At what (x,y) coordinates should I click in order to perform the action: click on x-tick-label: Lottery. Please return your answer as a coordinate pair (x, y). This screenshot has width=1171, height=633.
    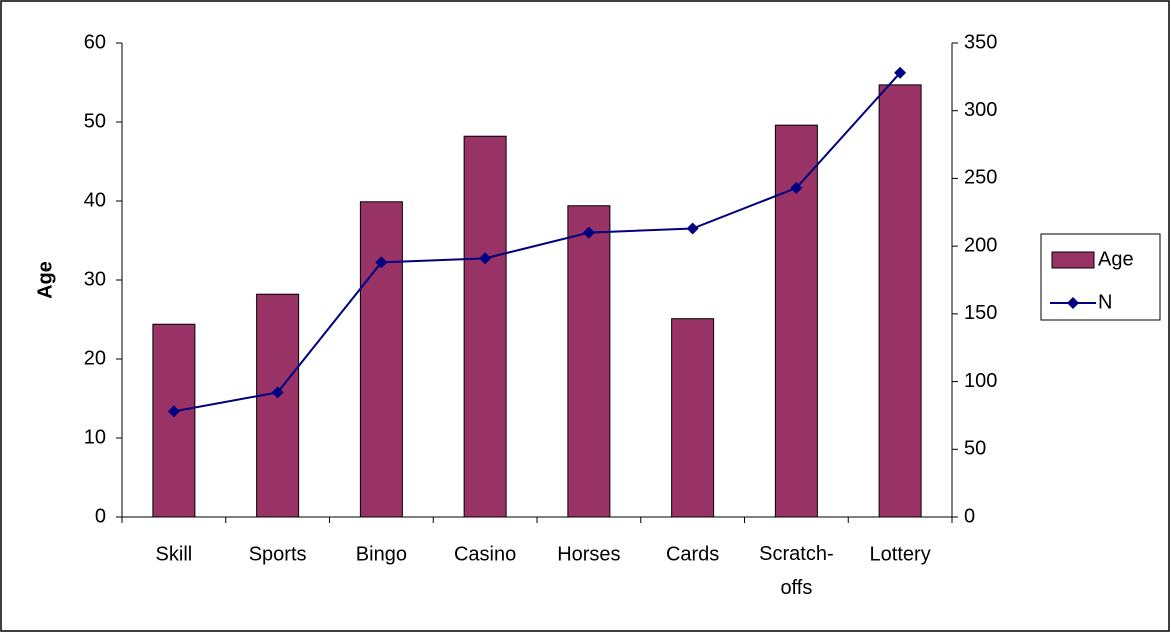
    Looking at the image, I should click on (900, 554).